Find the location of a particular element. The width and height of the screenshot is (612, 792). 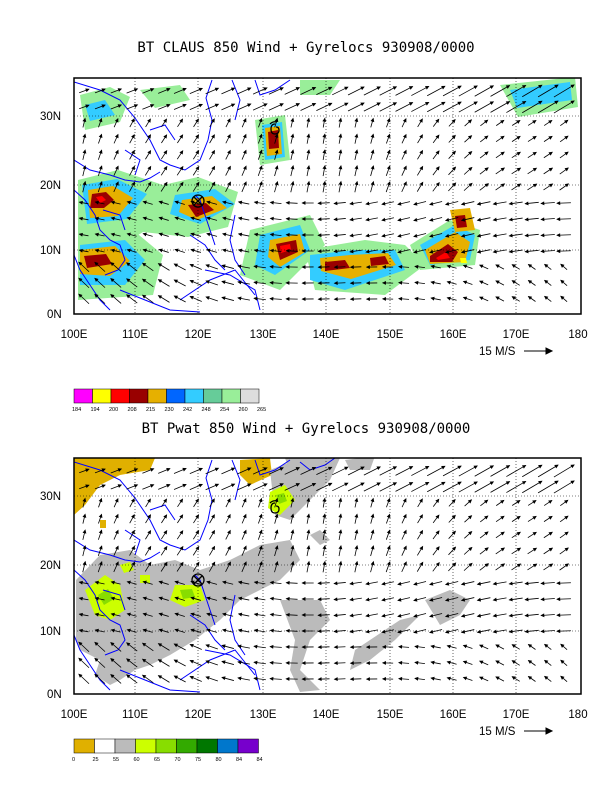

lon-label: 140E is located at coordinates (326, 335).